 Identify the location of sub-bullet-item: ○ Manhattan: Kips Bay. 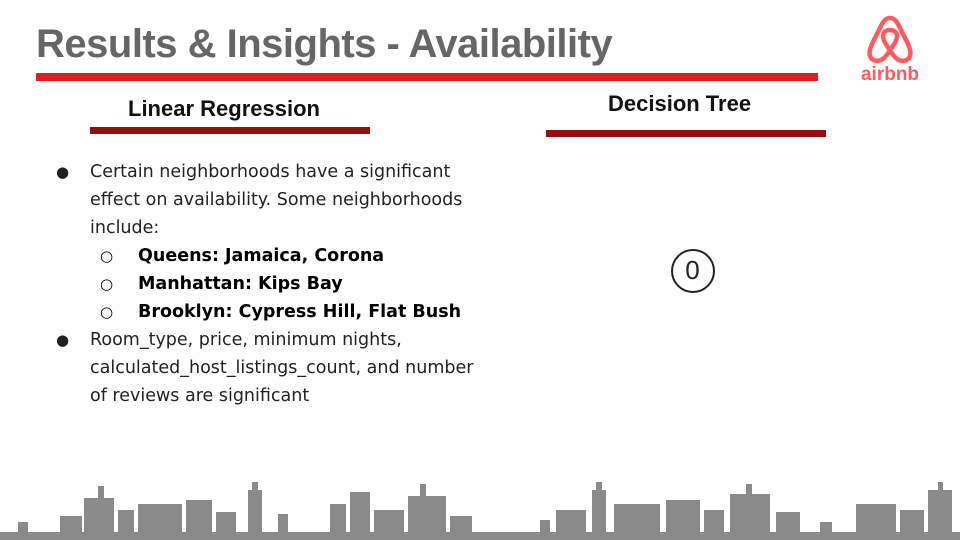
(270, 284).